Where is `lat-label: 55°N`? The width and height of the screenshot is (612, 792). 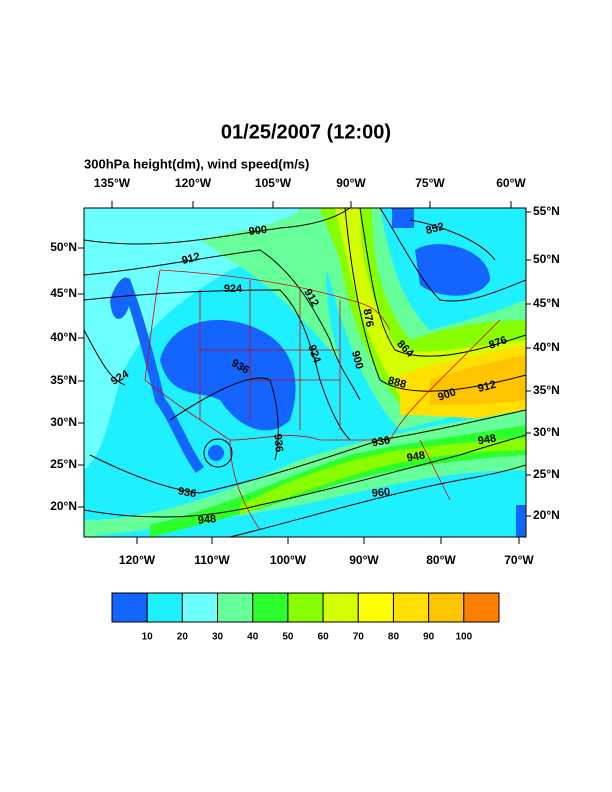
lat-label: 55°N is located at coordinates (546, 211).